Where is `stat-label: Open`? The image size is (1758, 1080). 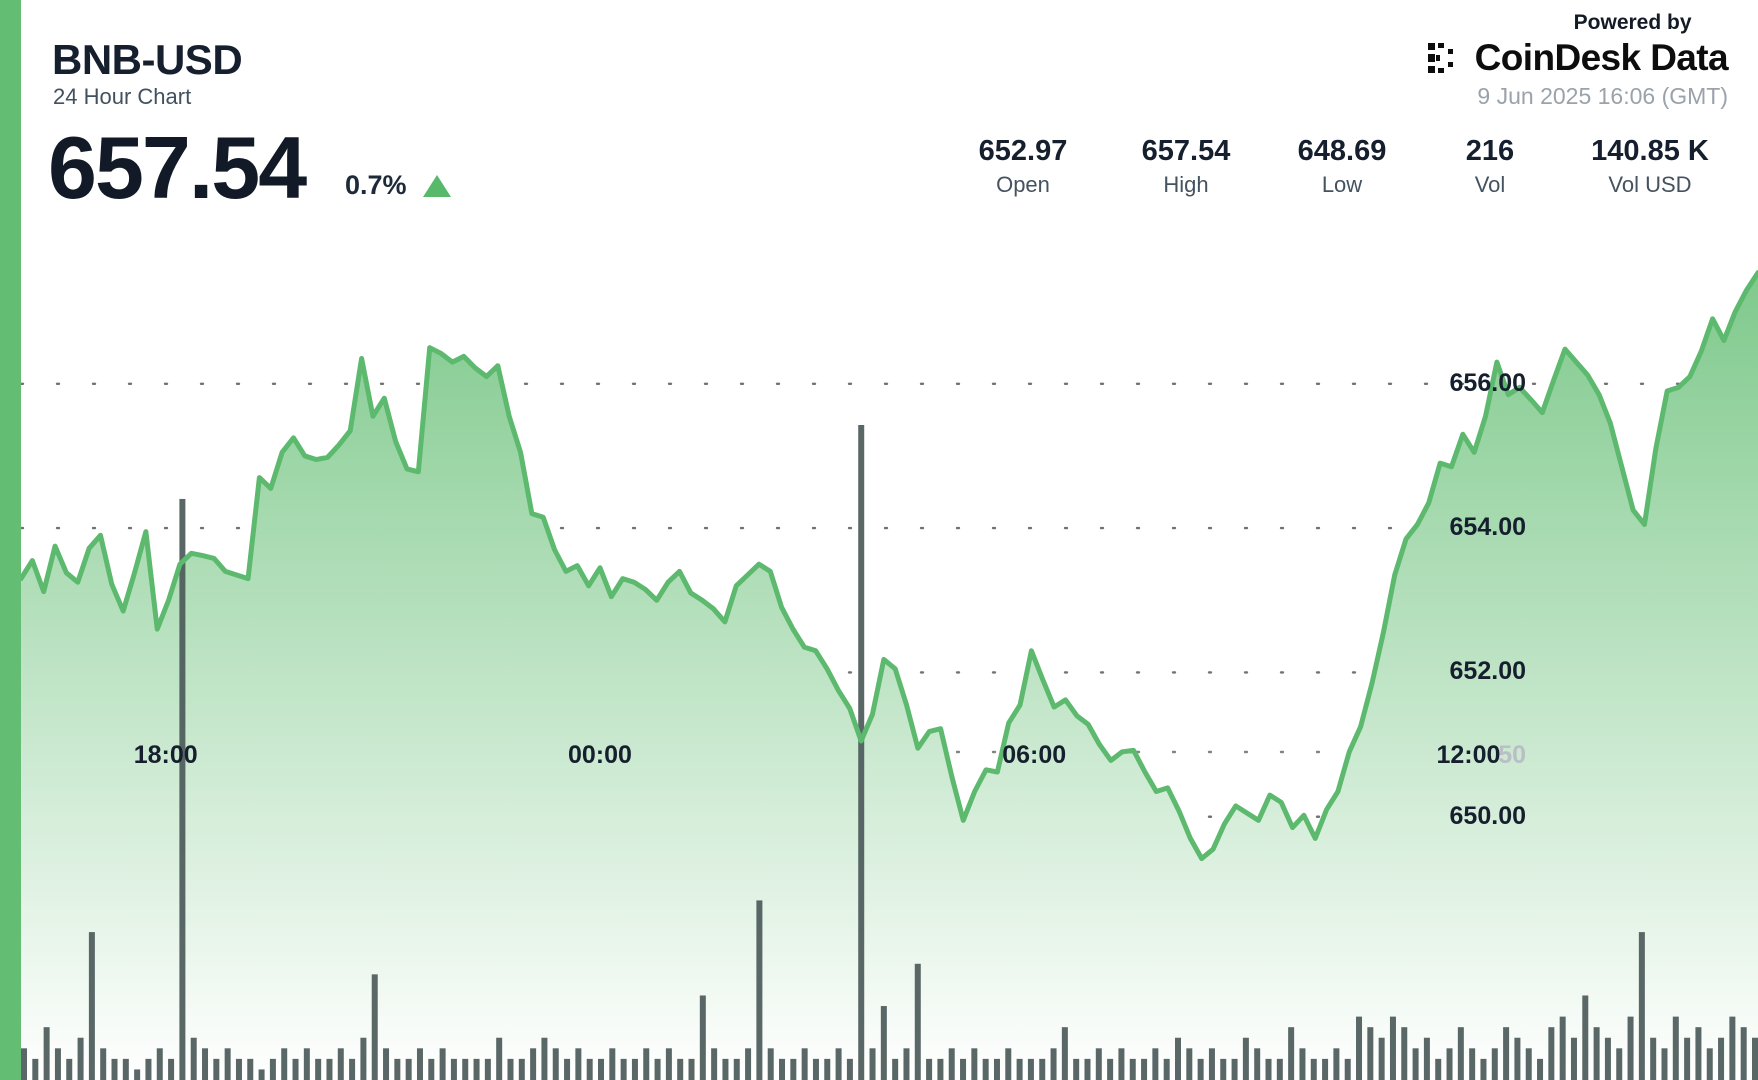
stat-label: Open is located at coordinates (1023, 185).